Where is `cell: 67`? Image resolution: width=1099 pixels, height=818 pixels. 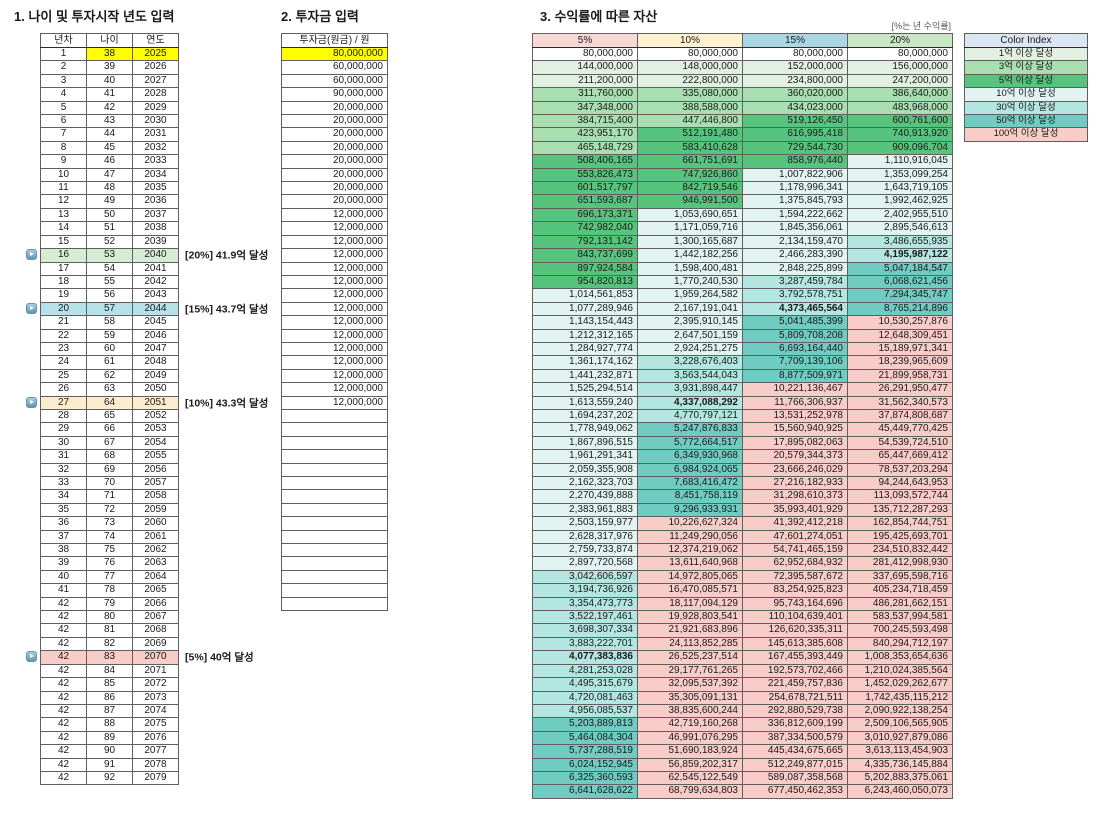 cell: 67 is located at coordinates (109, 443).